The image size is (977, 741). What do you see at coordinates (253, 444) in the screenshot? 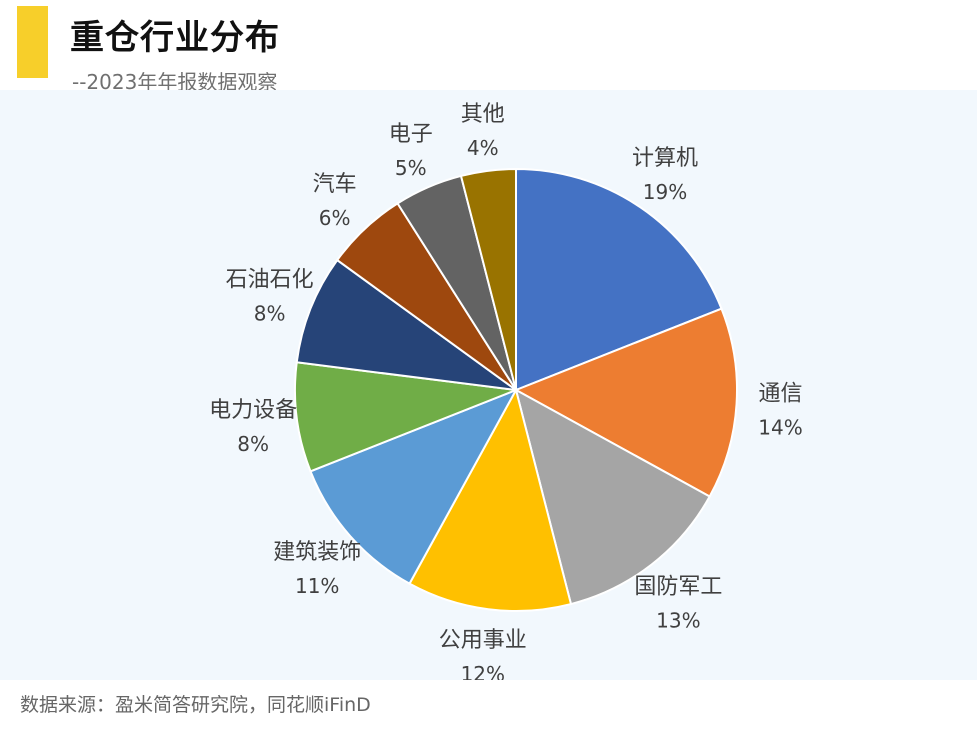
I see `slice-percent-5: 8%` at bounding box center [253, 444].